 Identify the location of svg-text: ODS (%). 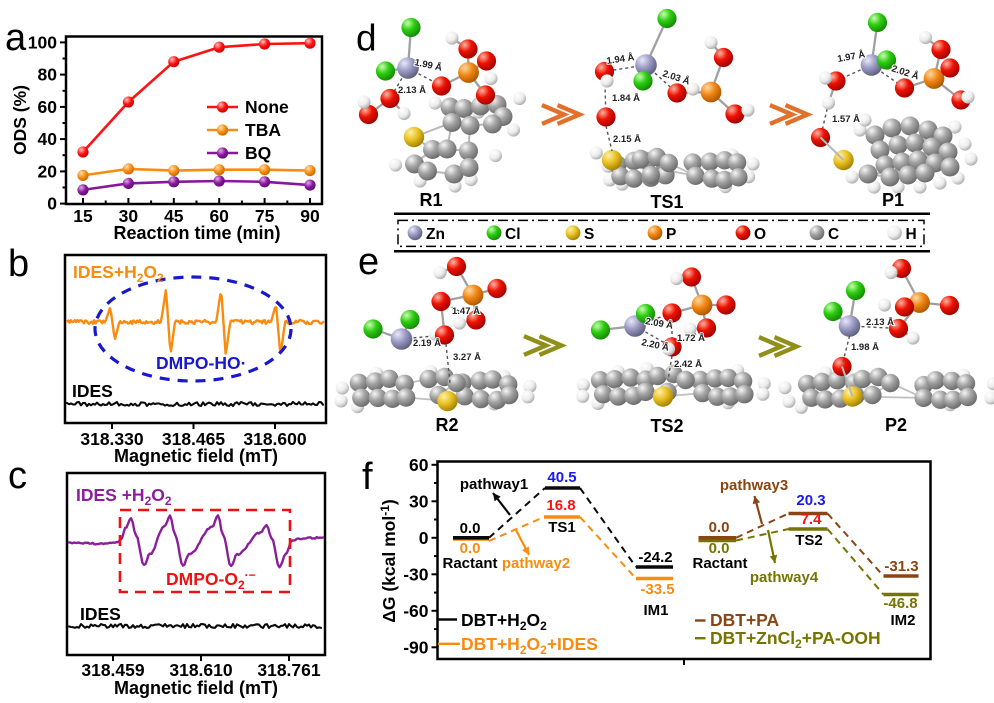
(20, 120).